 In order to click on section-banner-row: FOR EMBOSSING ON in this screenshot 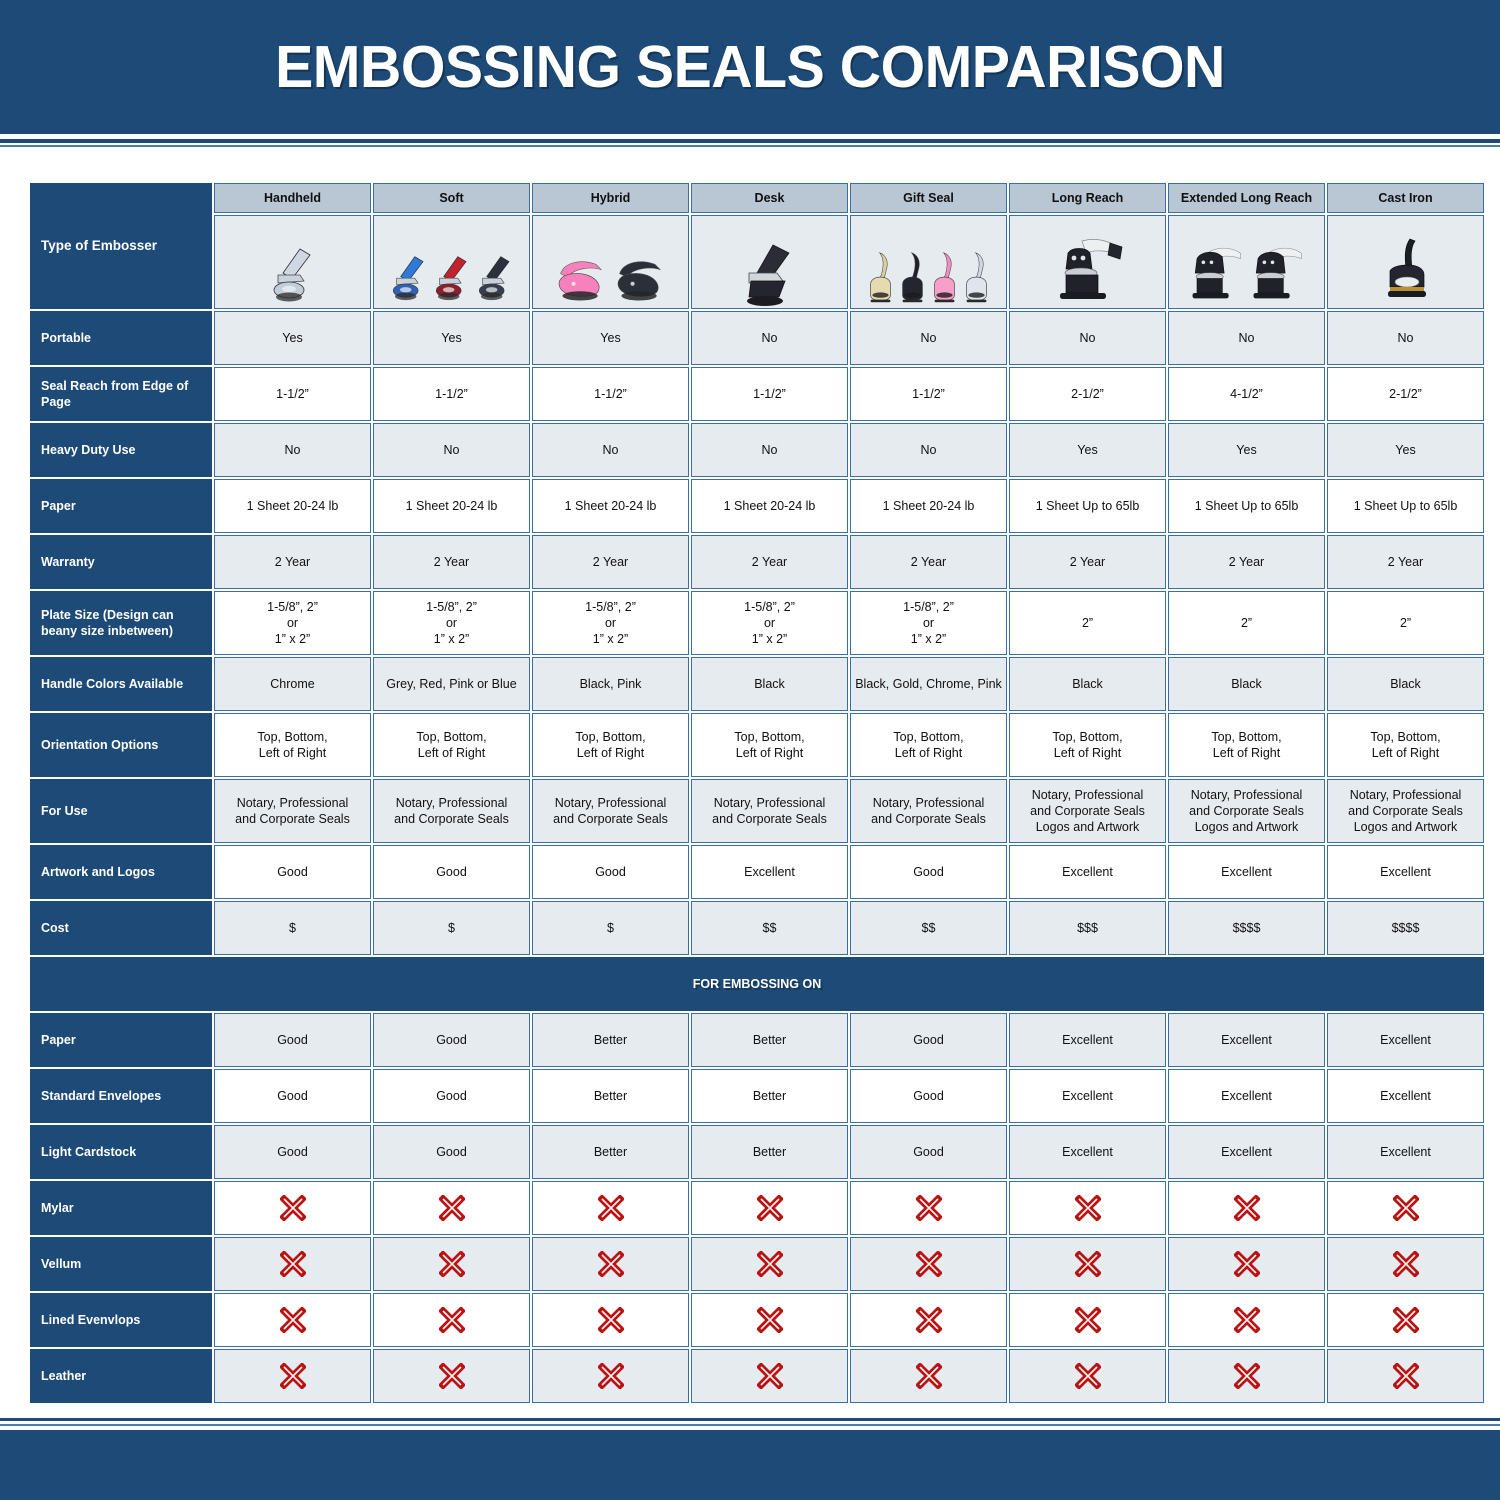, I will do `click(757, 984)`.